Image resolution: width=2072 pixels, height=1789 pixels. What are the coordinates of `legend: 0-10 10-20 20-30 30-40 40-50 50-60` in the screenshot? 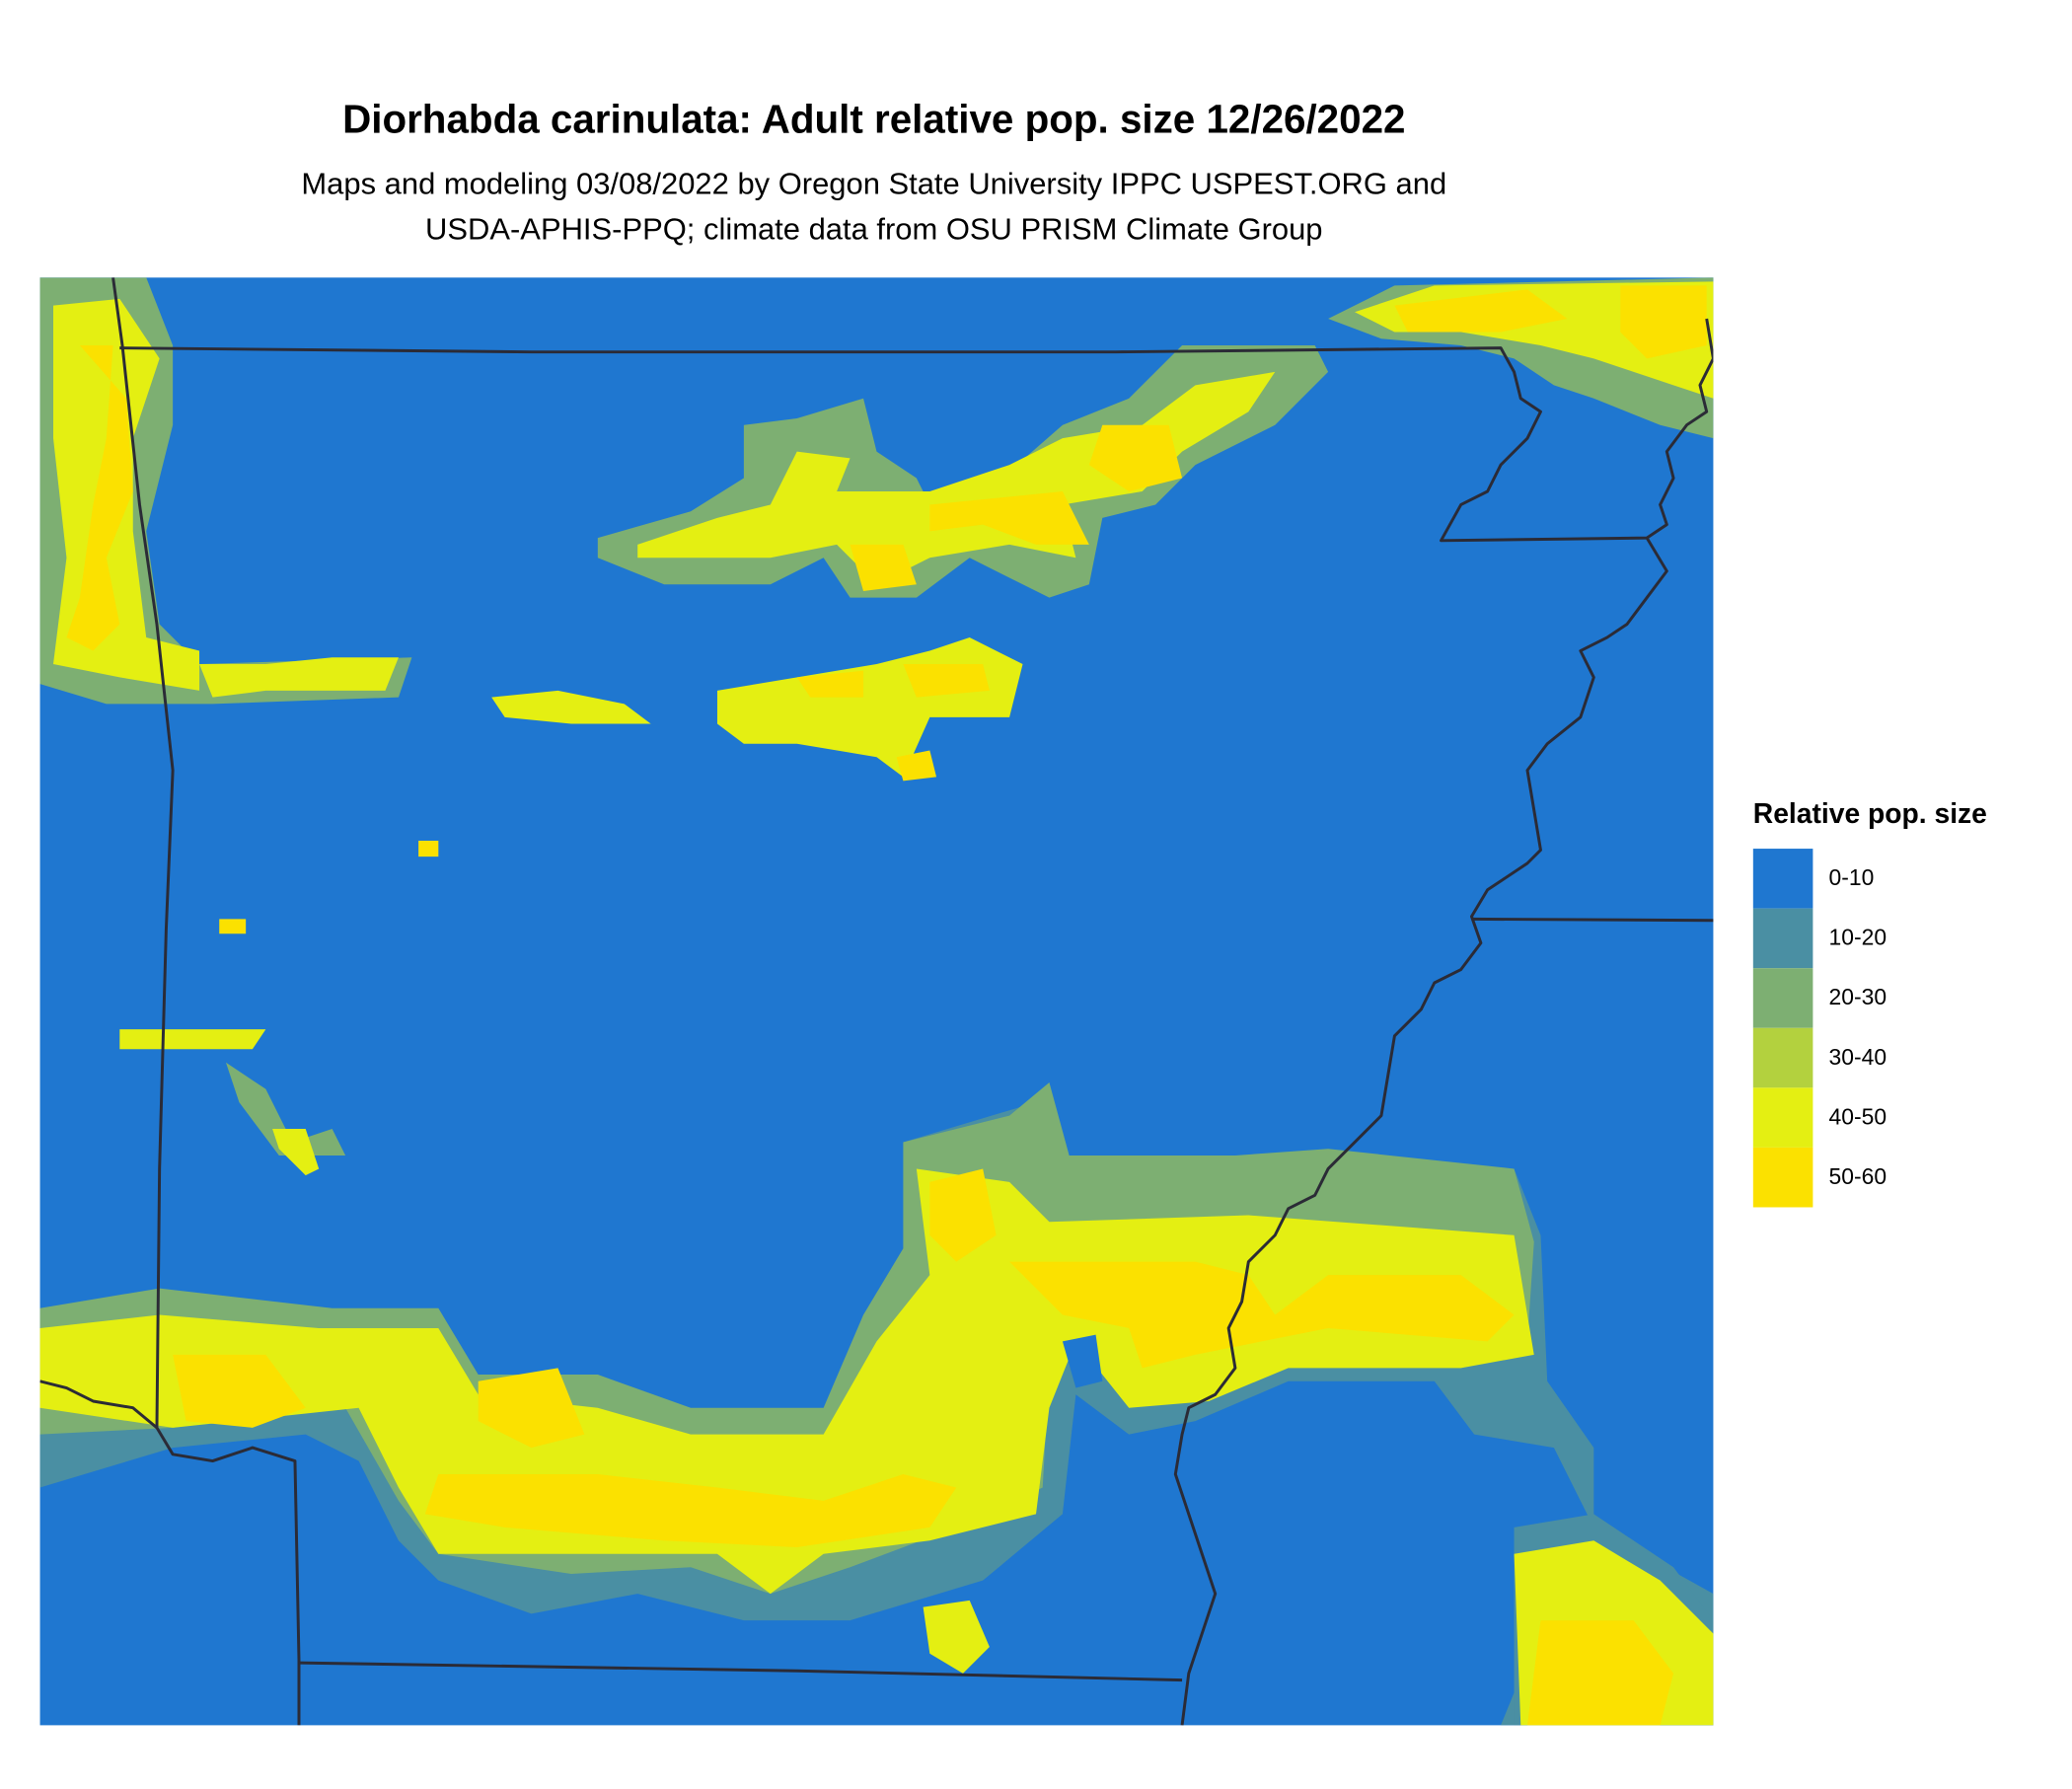 It's located at (1820, 1028).